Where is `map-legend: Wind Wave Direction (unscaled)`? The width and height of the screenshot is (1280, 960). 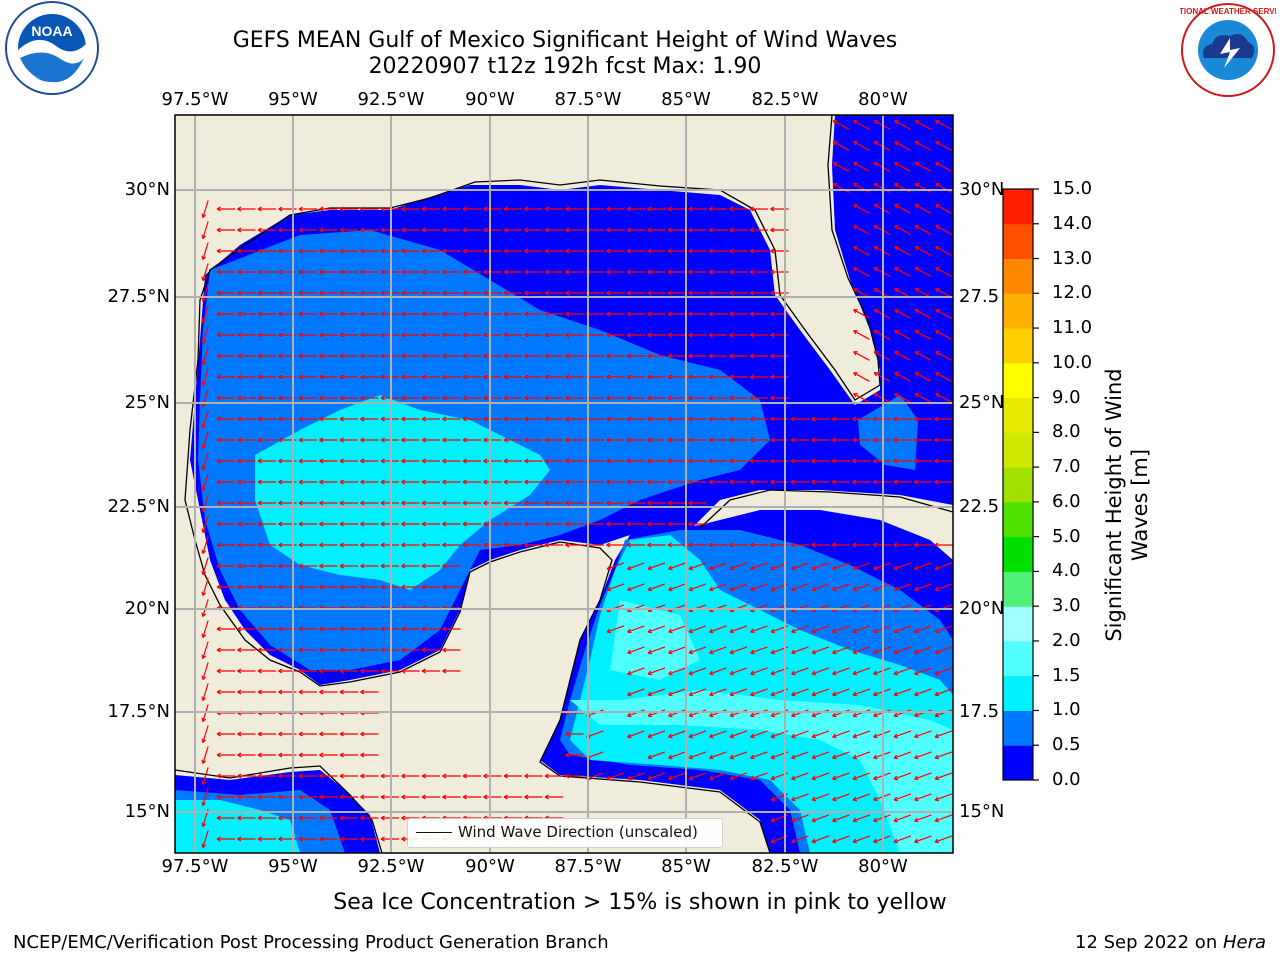
map-legend: Wind Wave Direction (unscaled) is located at coordinates (565, 833).